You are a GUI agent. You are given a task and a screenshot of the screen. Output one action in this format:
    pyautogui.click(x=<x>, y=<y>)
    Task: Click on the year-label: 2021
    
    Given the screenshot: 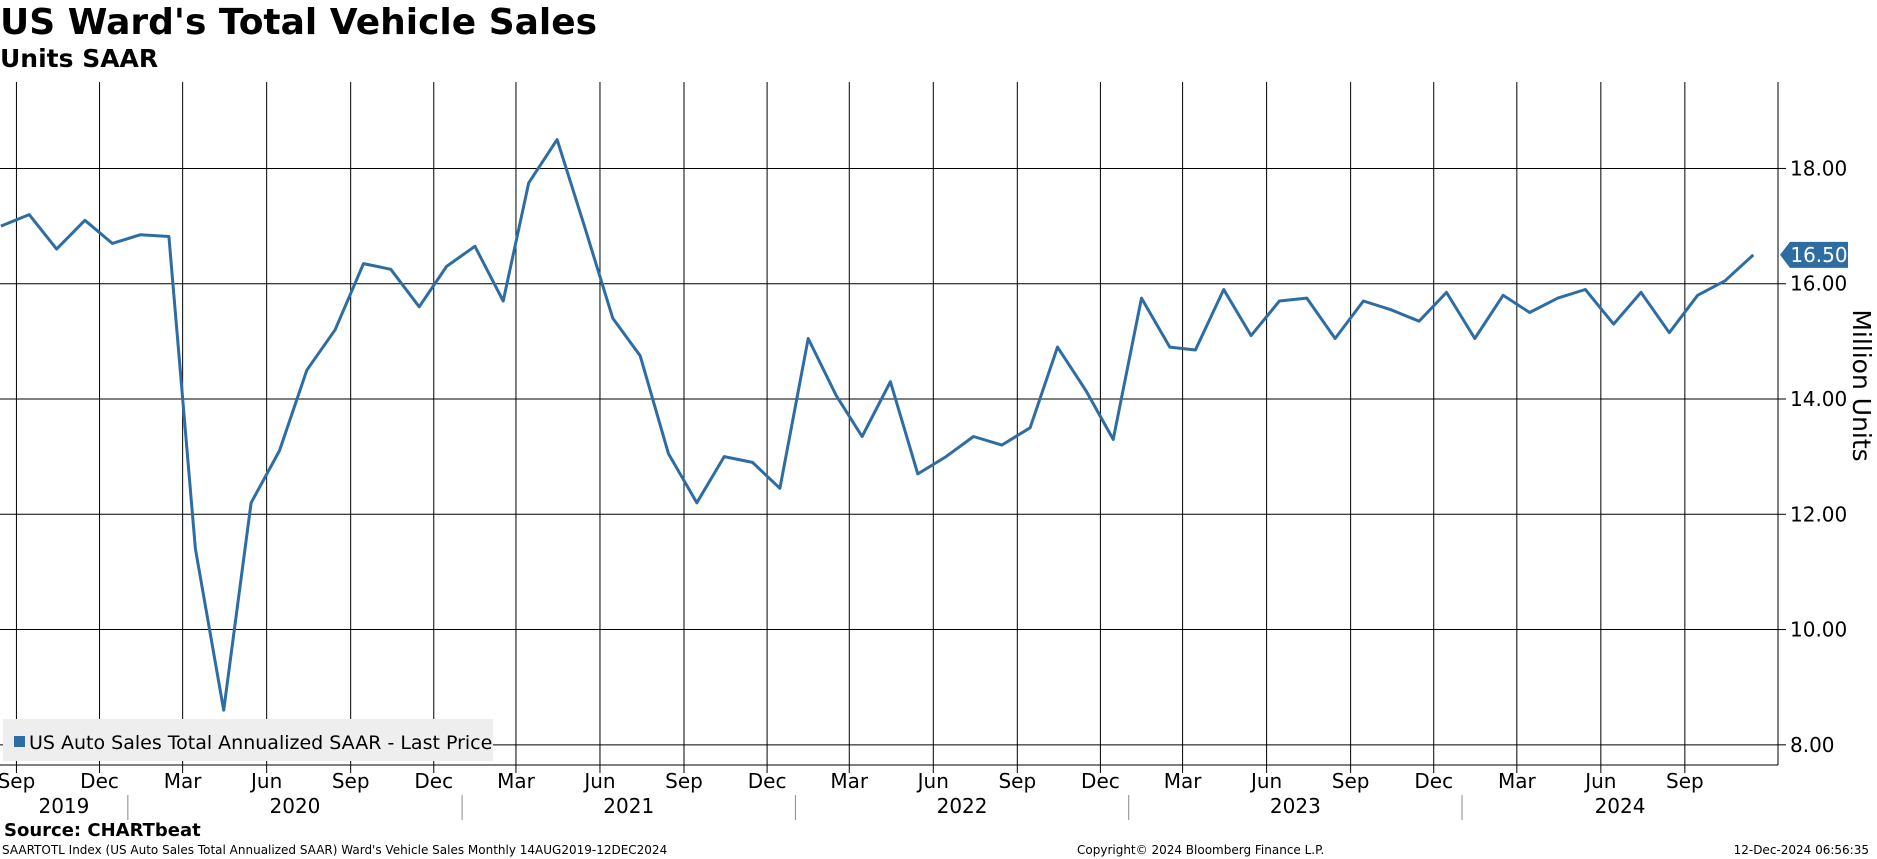 What is the action you would take?
    pyautogui.click(x=628, y=806)
    